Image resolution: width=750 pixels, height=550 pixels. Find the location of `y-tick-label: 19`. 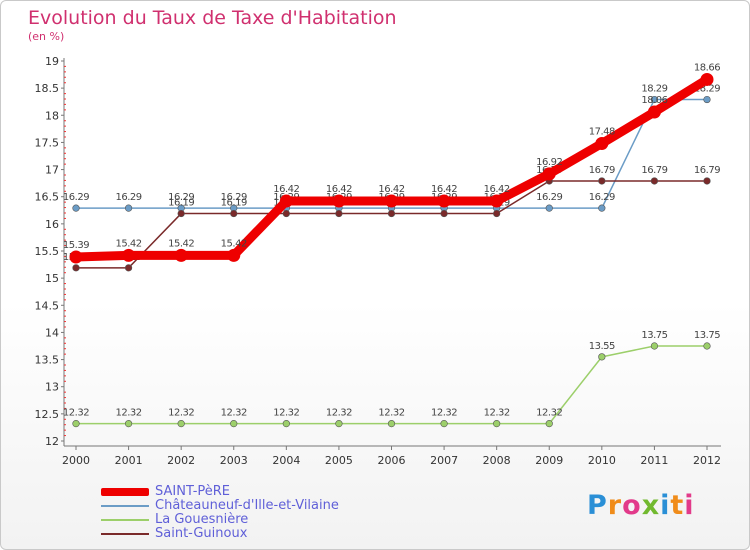

y-tick-label: 19 is located at coordinates (52, 61).